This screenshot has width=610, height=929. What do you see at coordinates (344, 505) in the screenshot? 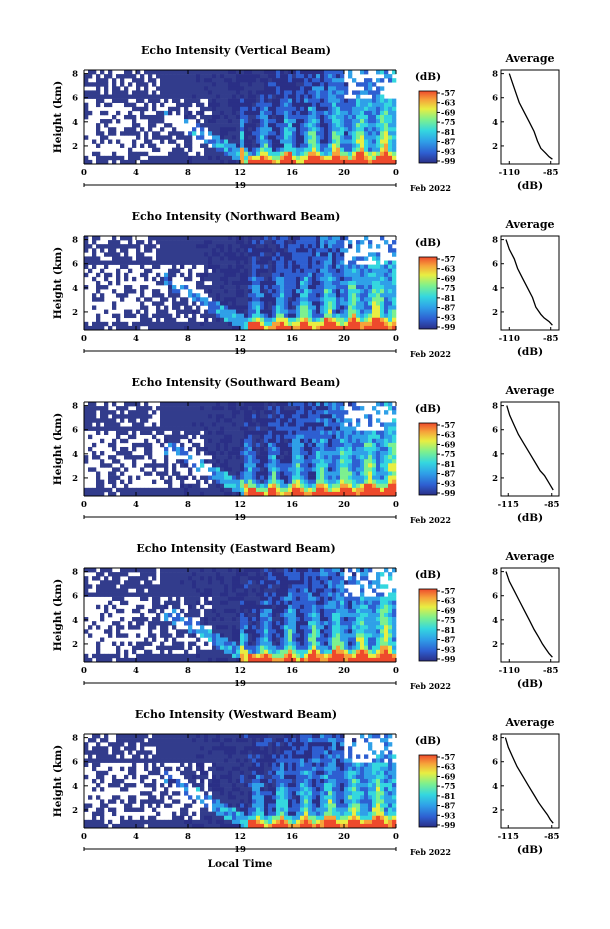
I see `x-tick-label: 20` at bounding box center [344, 505].